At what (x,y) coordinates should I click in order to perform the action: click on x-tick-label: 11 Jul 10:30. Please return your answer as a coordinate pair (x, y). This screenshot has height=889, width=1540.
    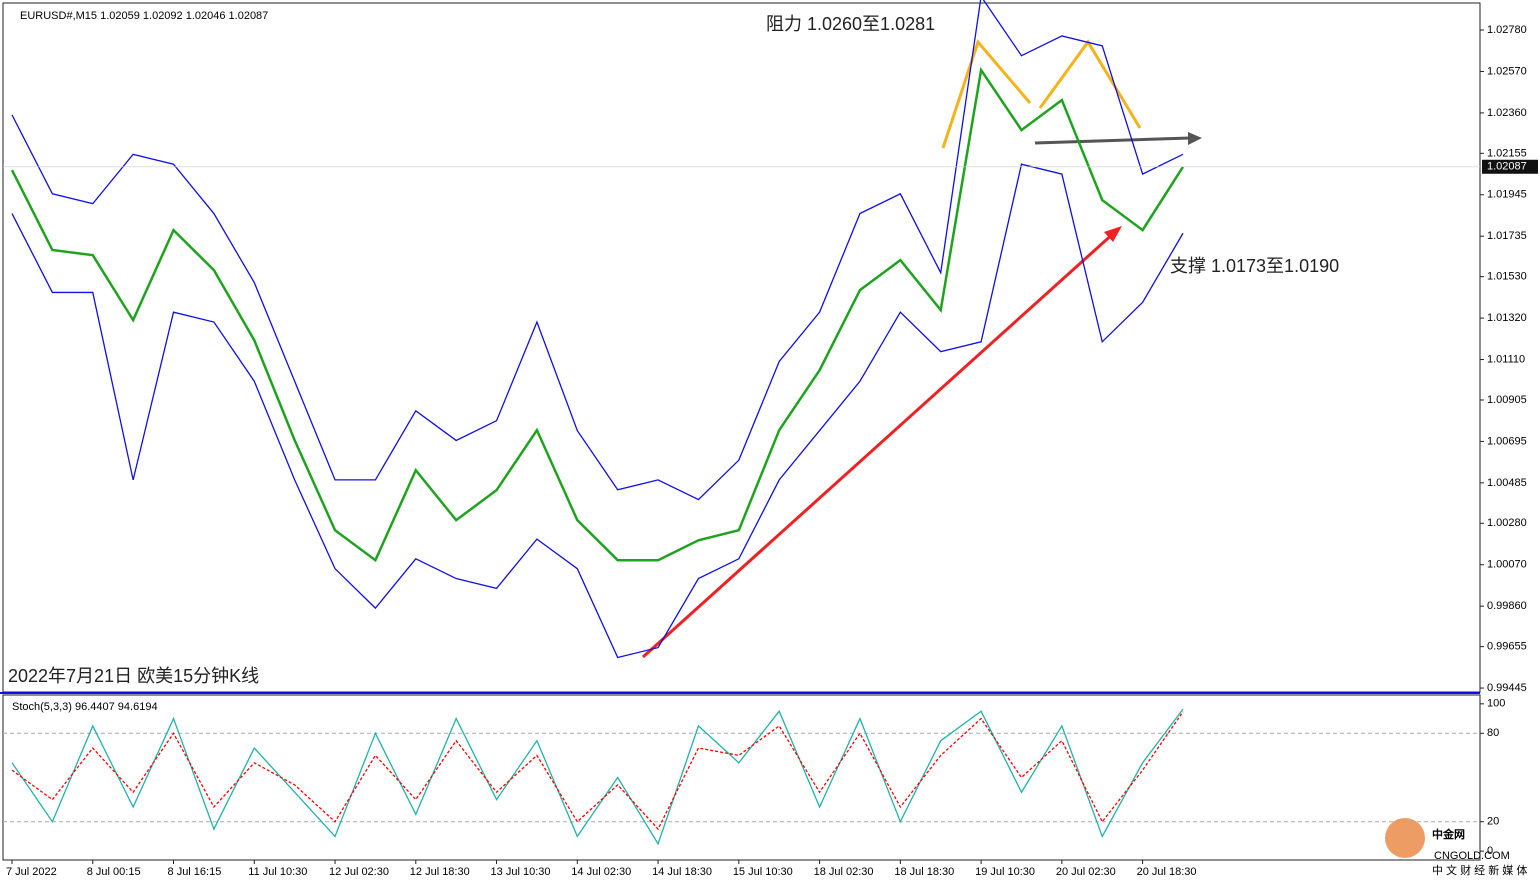
    Looking at the image, I should click on (277, 872).